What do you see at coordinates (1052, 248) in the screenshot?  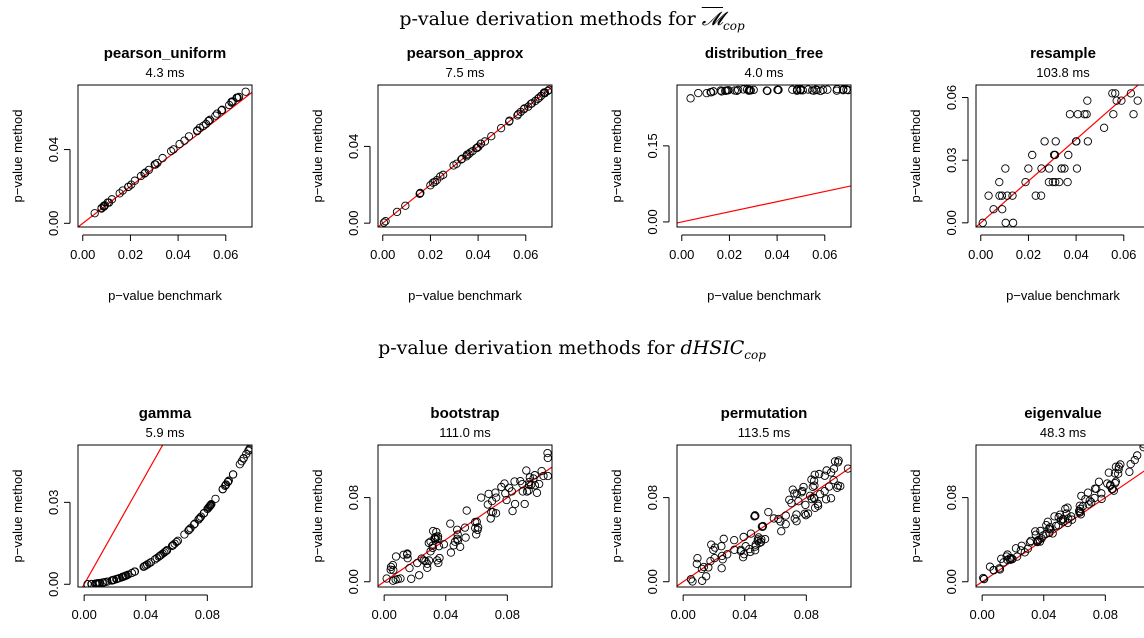 I see `x-axis: 0.00 0.02 0.04 0.06` at bounding box center [1052, 248].